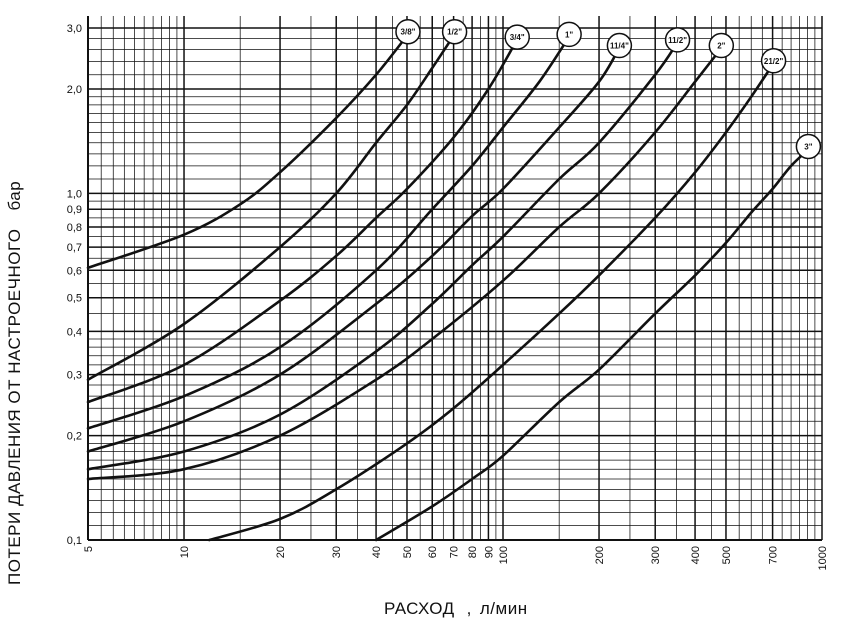 The height and width of the screenshot is (622, 844). Describe the element at coordinates (74, 210) in the screenshot. I see `y-tick-label: 0,9` at that location.